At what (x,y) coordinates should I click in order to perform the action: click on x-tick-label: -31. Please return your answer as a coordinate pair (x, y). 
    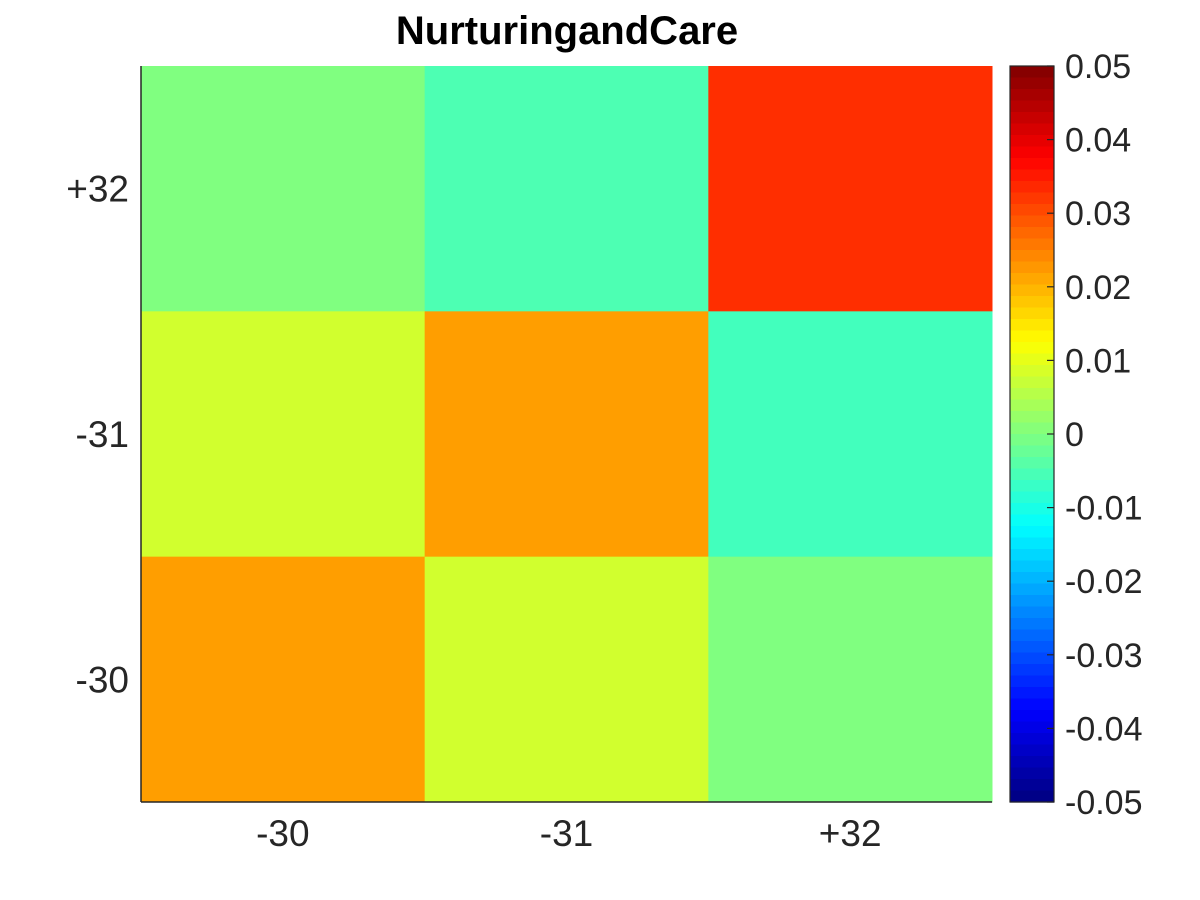
    Looking at the image, I should click on (566, 833).